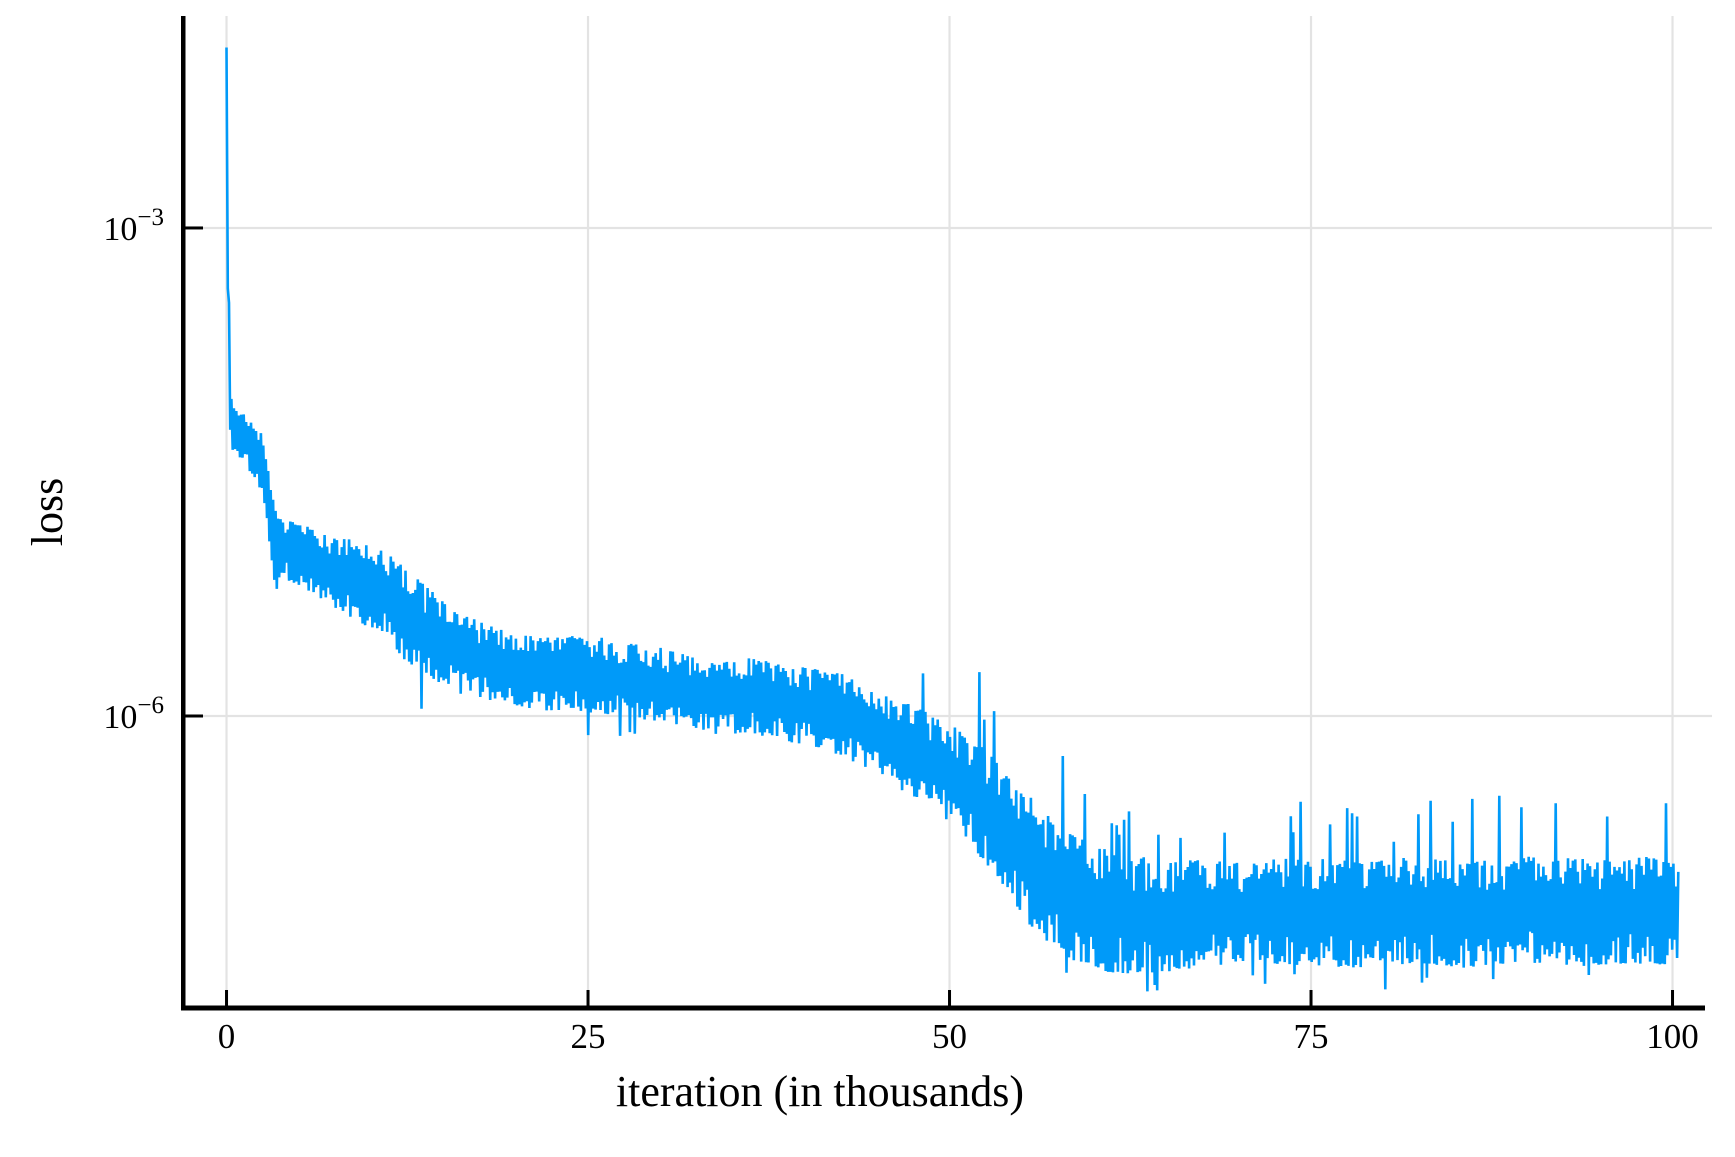 Image resolution: width=1735 pixels, height=1157 pixels. I want to click on y-tick-label-1e−6: 10⁻⁶, so click(133, 714).